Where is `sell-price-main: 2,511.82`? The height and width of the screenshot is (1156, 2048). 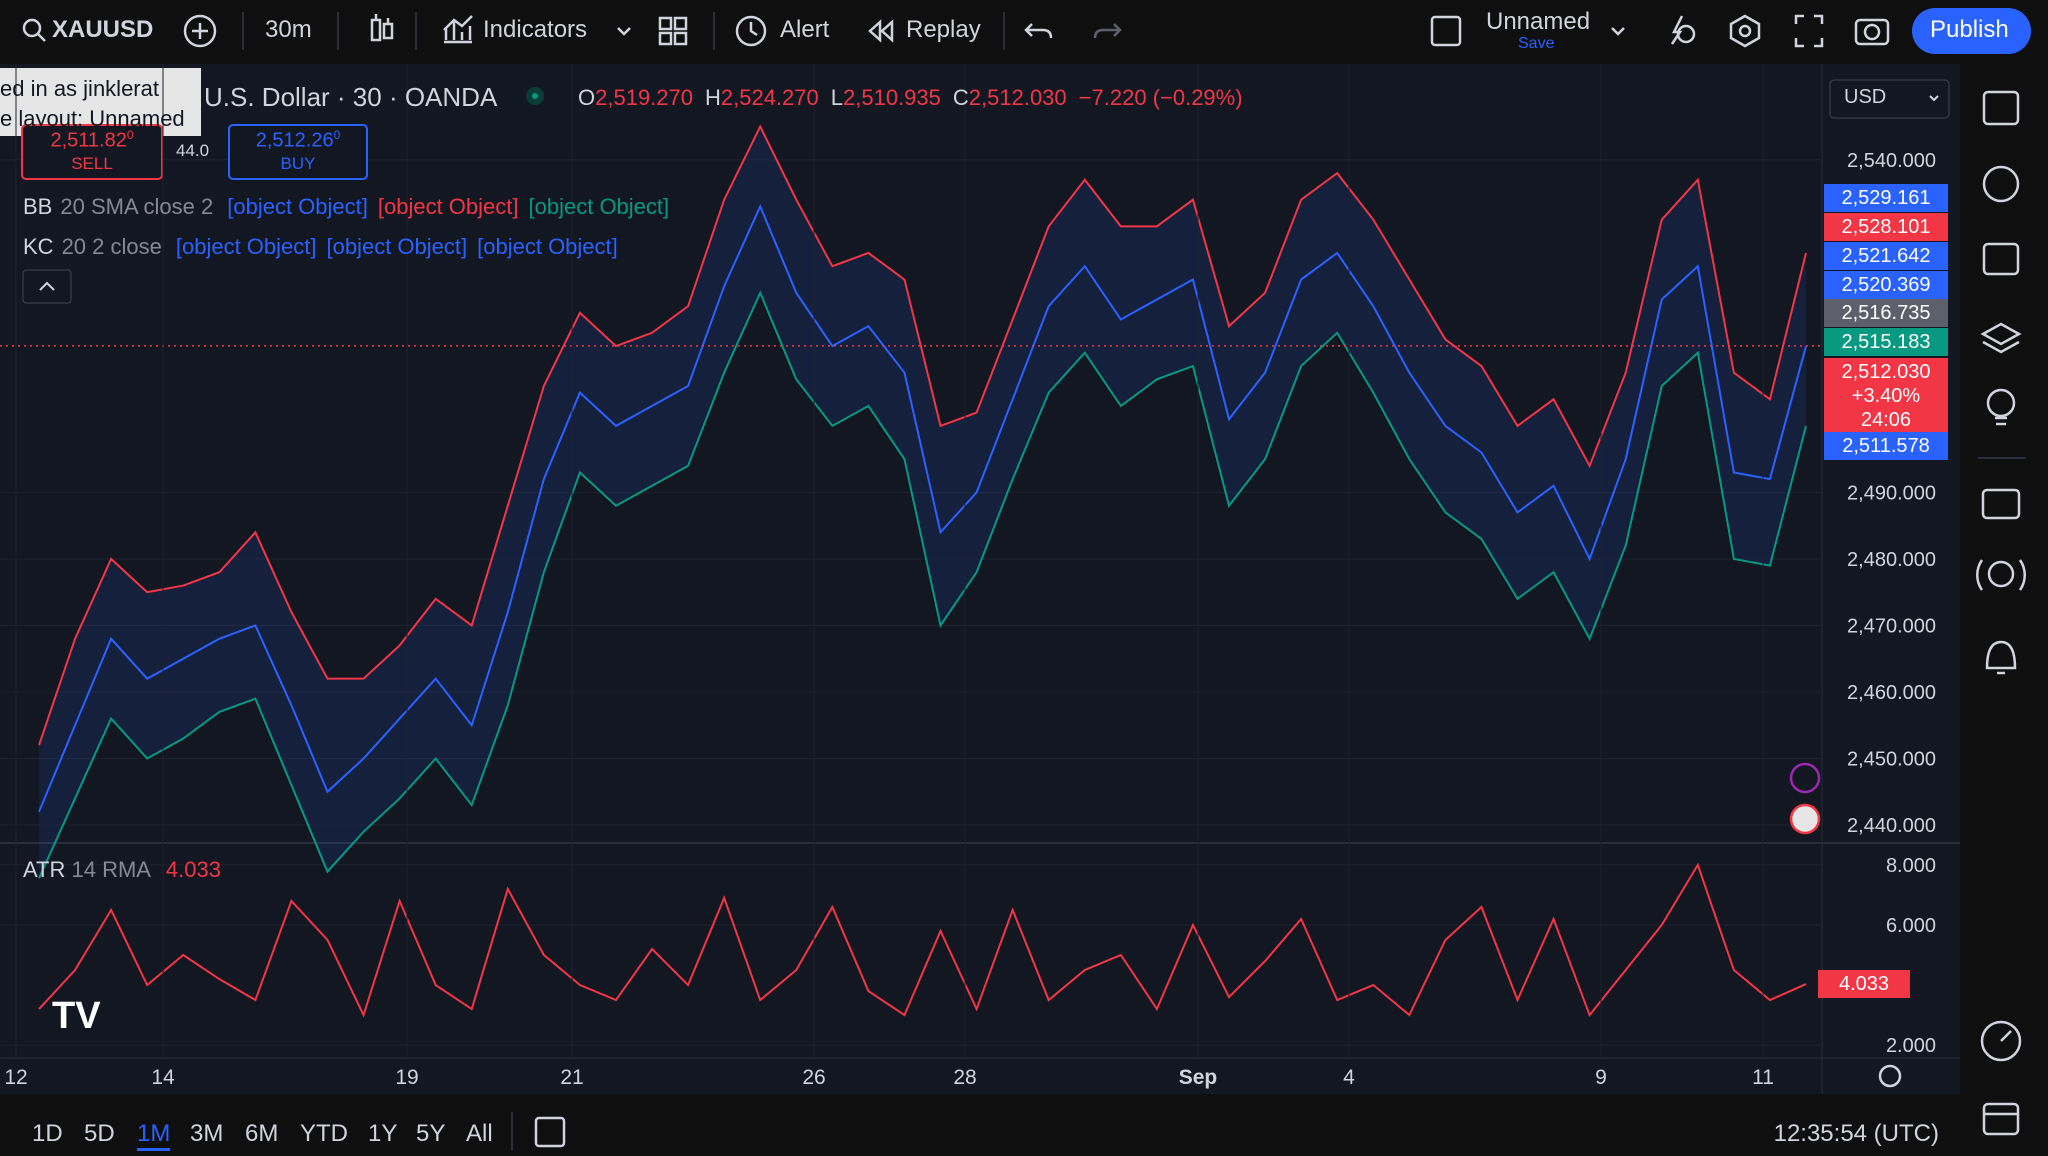
sell-price-main: 2,511.82 is located at coordinates (88, 140).